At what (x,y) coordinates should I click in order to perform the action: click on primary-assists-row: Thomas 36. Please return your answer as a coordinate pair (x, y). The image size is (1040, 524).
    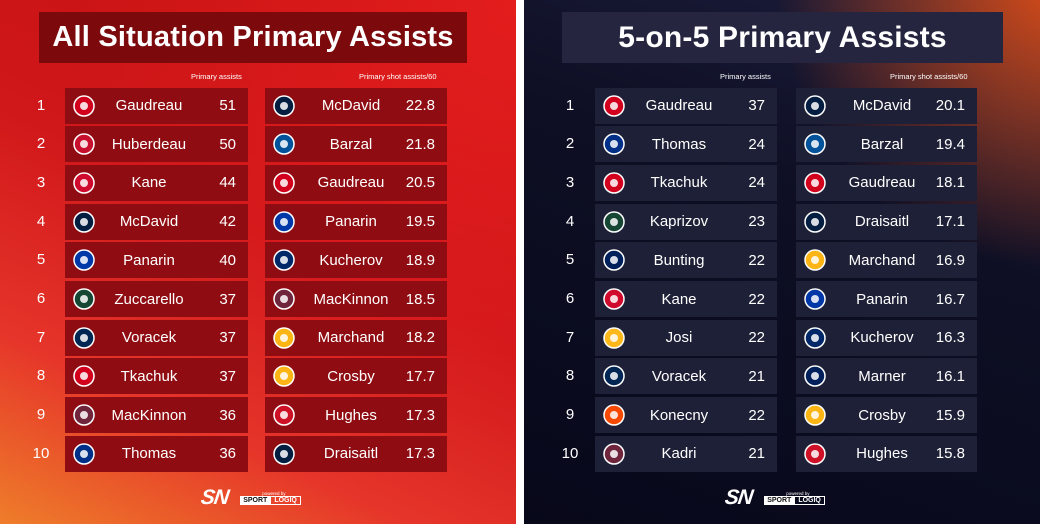
    Looking at the image, I should click on (156, 453).